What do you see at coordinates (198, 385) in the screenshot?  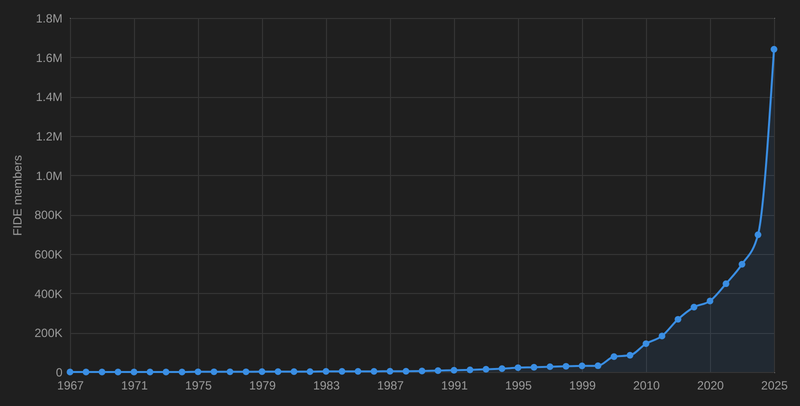 I see `x-tick-label: 1975` at bounding box center [198, 385].